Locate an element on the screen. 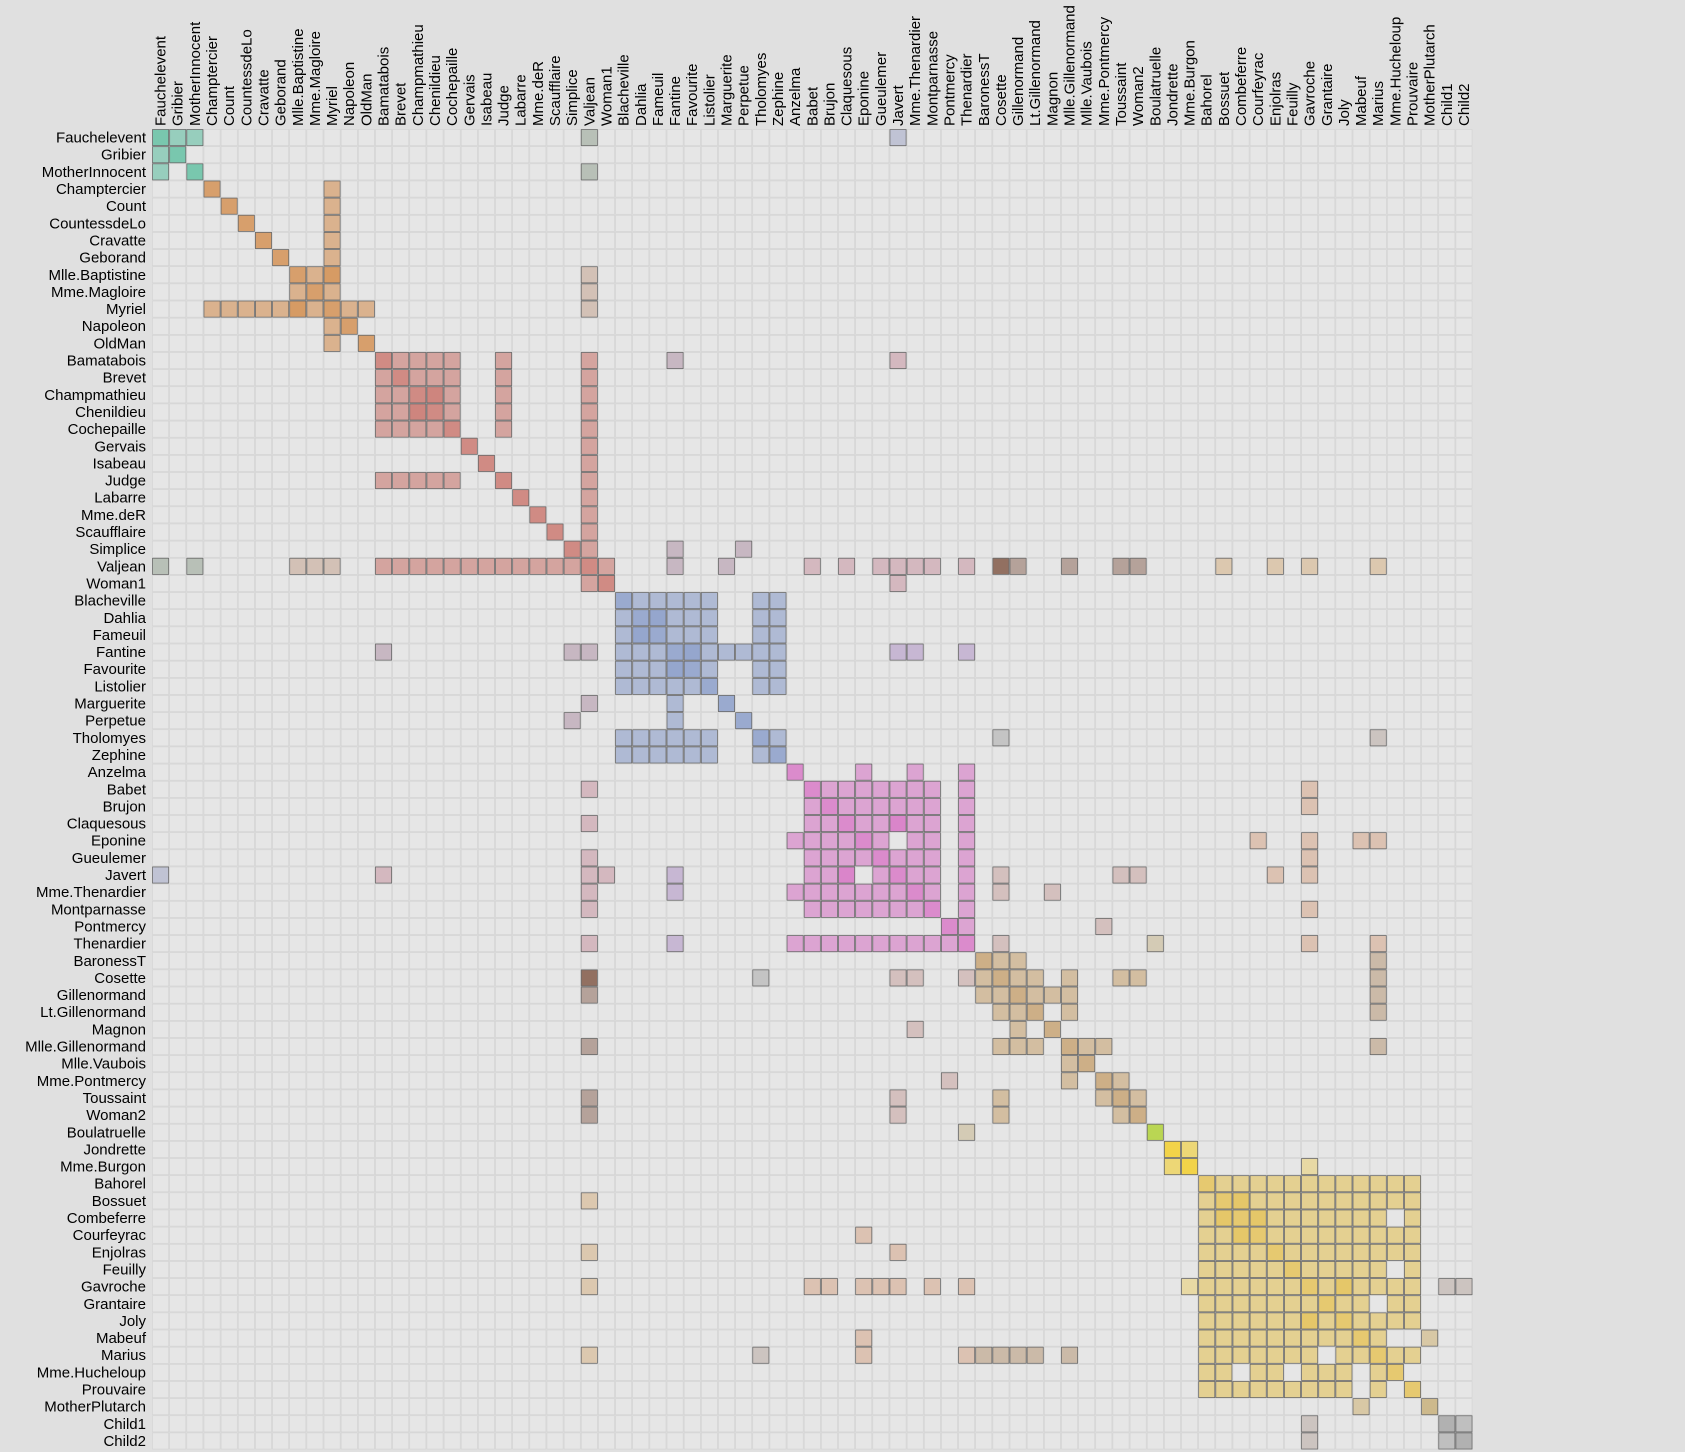 The width and height of the screenshot is (1685, 1452). matrix-cell-blacheville-blacheville is located at coordinates (624, 601).